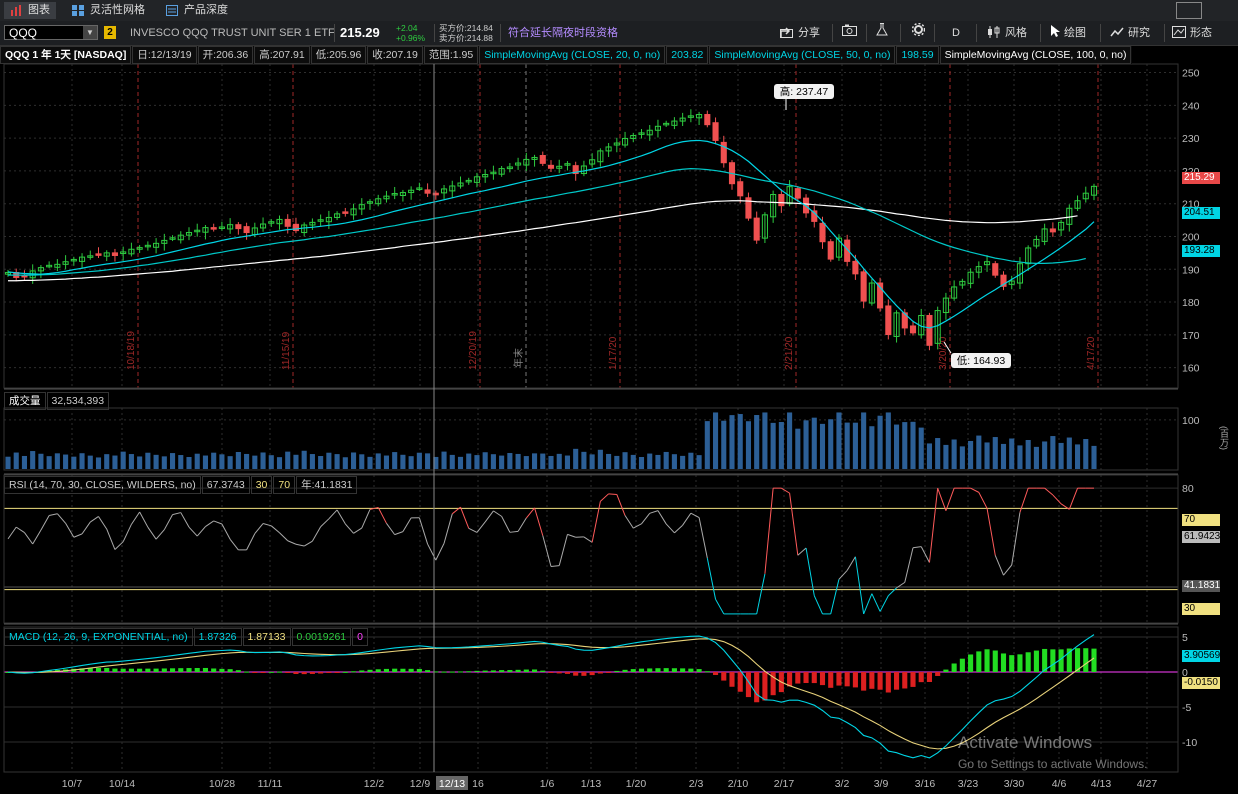 The height and width of the screenshot is (794, 1238). Describe the element at coordinates (1189, 10) in the screenshot. I see `restore-window-button` at that location.